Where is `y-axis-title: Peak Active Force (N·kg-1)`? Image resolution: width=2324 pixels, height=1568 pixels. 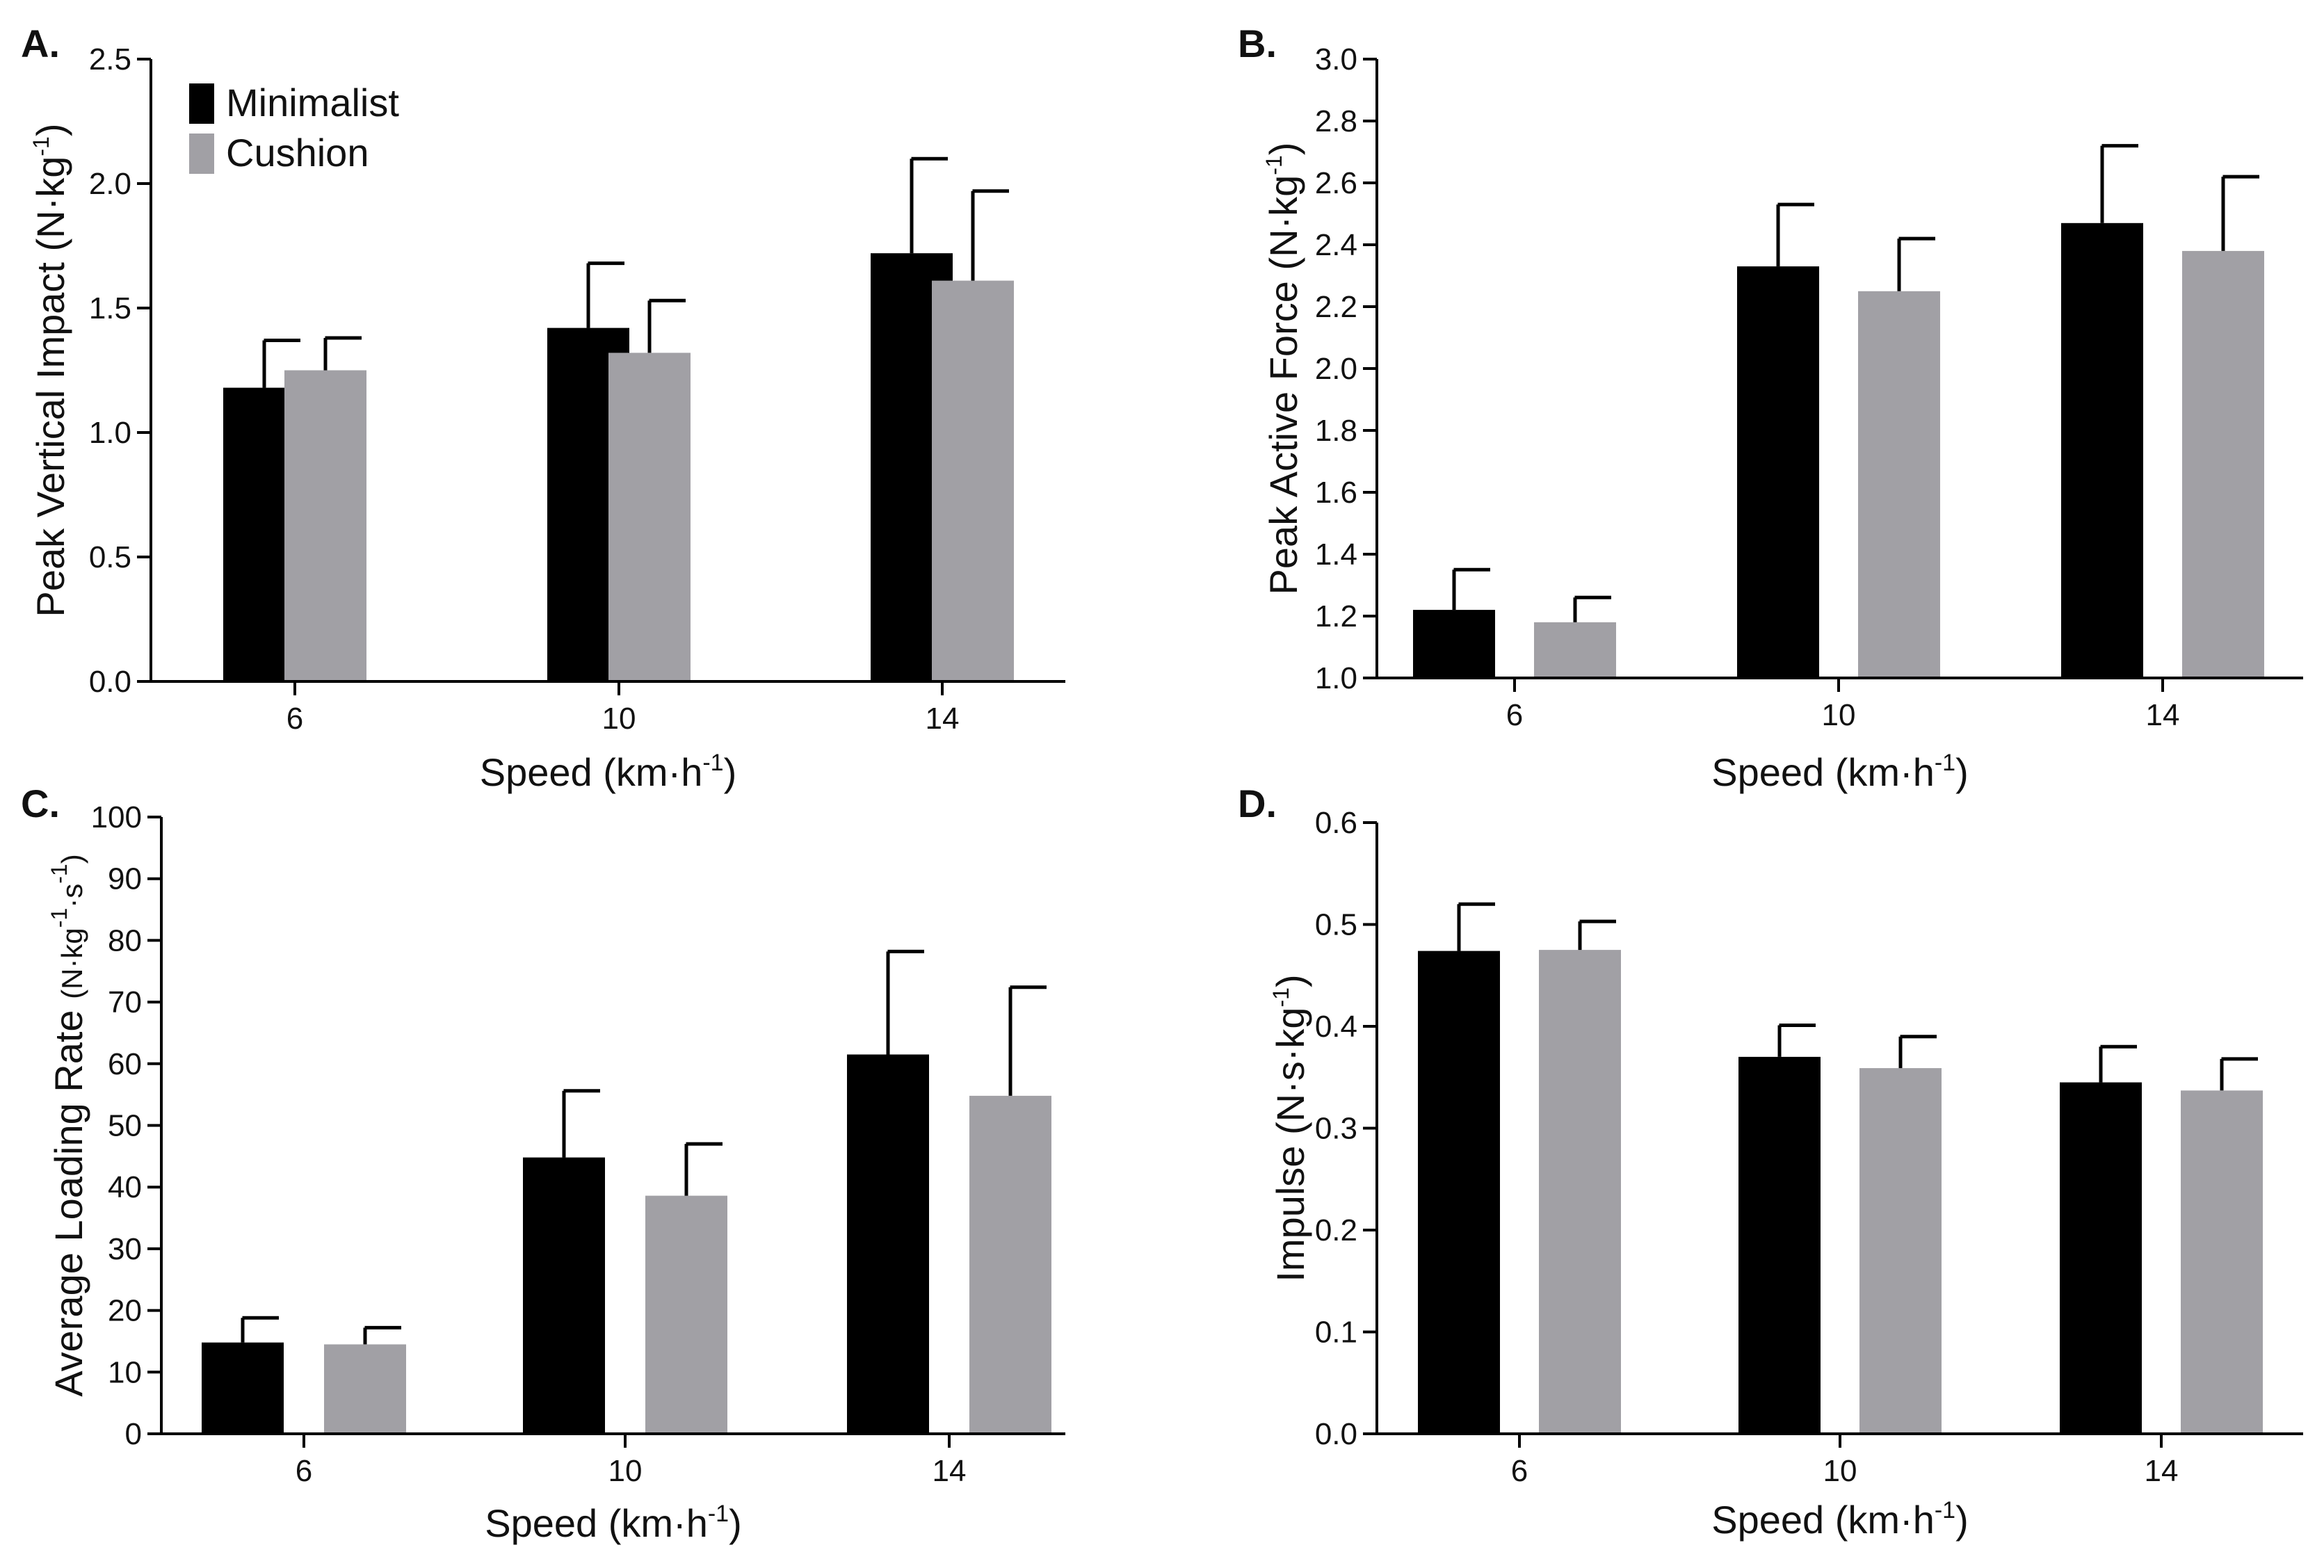 y-axis-title: Peak Active Force (N·kg-1) is located at coordinates (1283, 369).